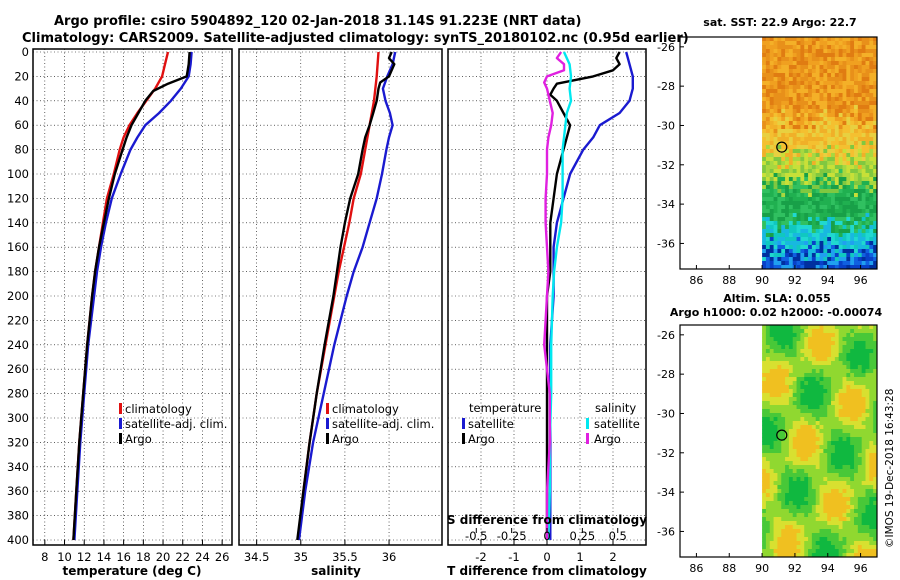  I want to click on map-y-tick-label: -26, so click(666, 335).